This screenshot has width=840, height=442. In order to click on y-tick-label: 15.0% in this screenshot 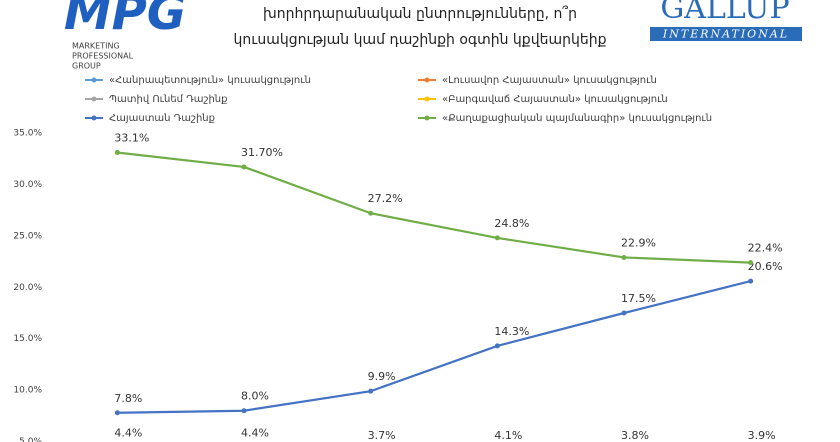, I will do `click(27, 339)`.